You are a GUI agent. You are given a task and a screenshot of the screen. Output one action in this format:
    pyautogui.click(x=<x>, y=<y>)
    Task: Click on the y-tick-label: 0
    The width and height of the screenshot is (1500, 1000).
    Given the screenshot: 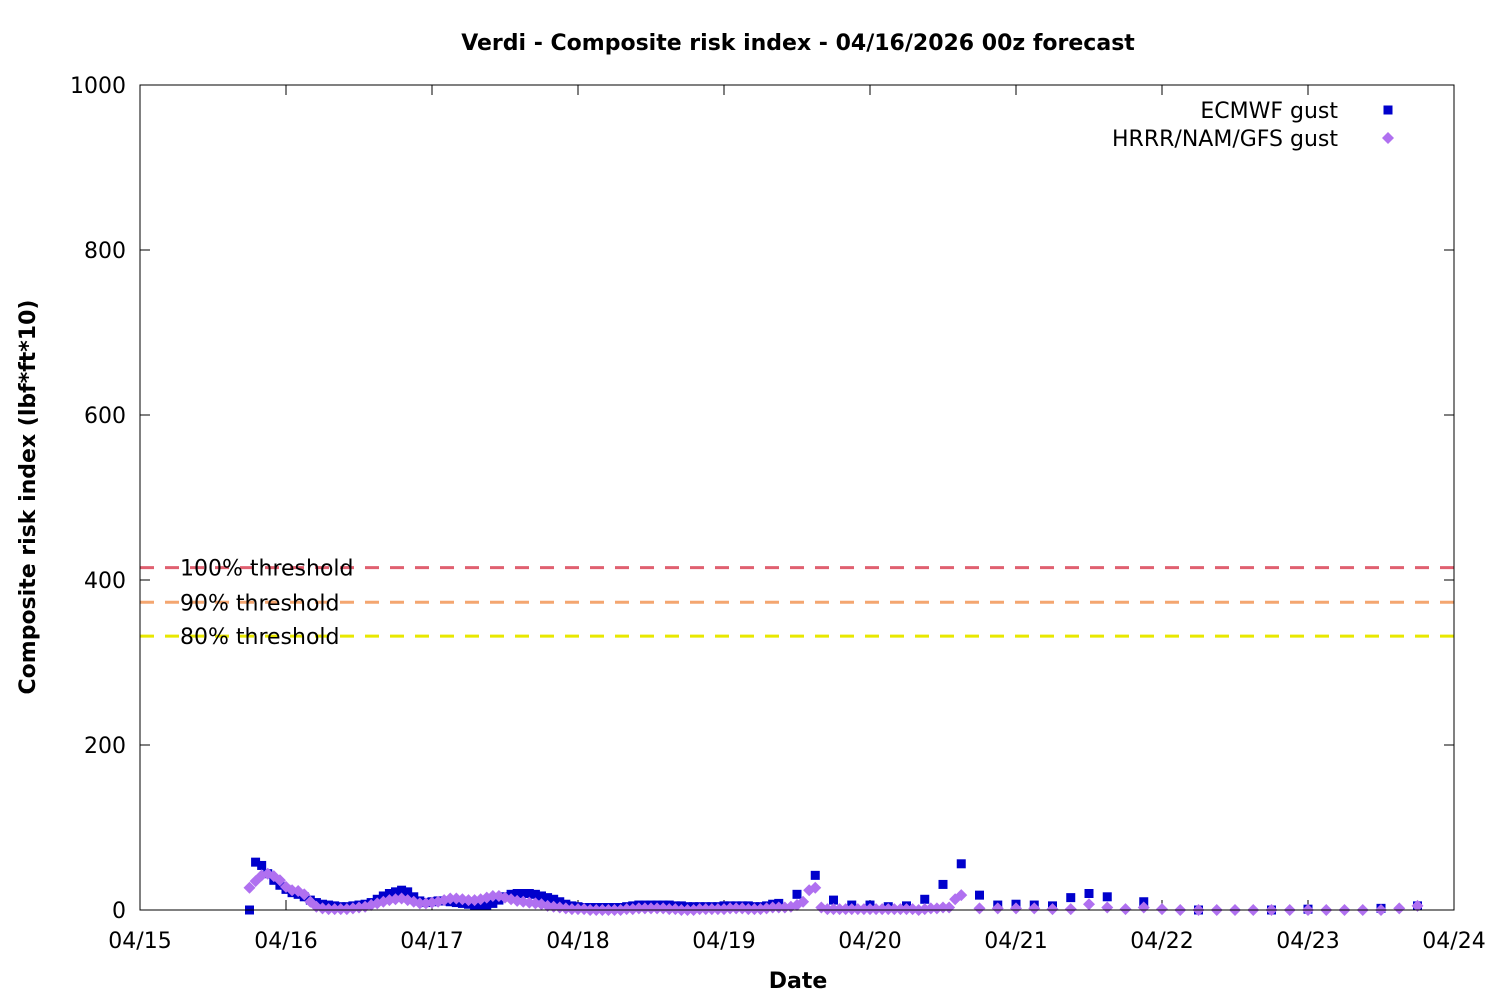 What is the action you would take?
    pyautogui.click(x=119, y=911)
    